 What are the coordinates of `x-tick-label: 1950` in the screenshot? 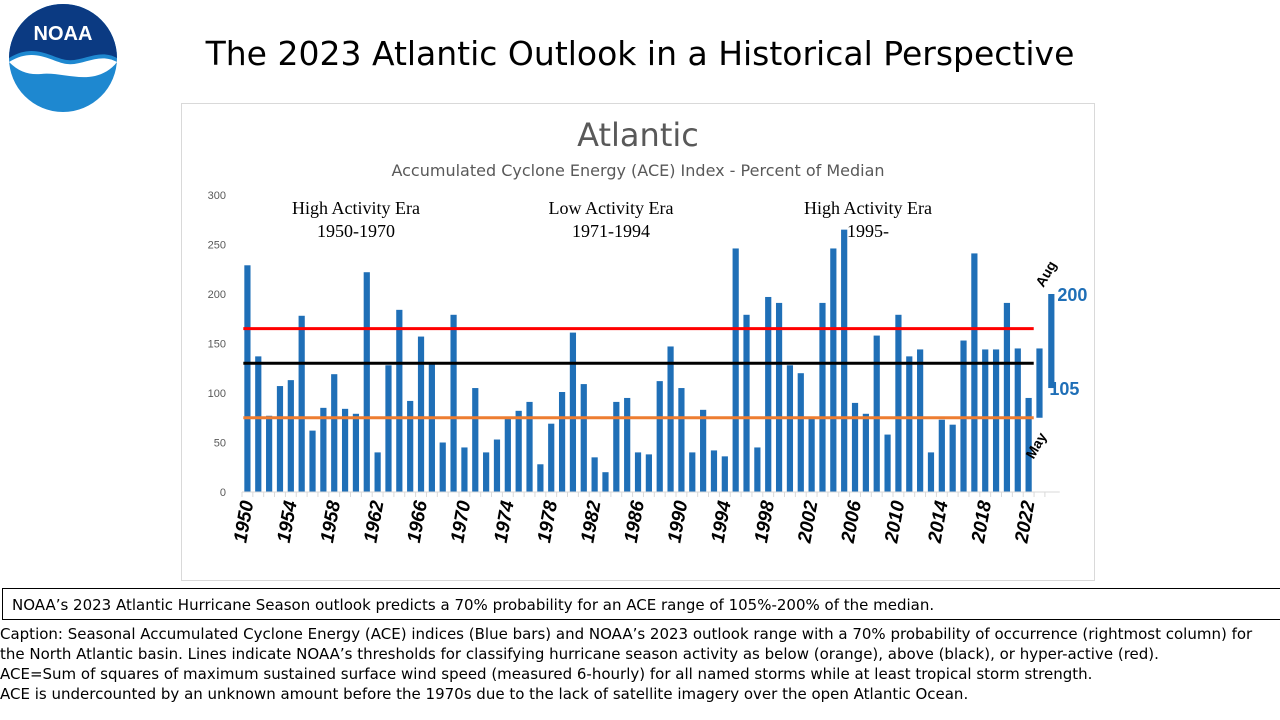 It's located at (244, 522).